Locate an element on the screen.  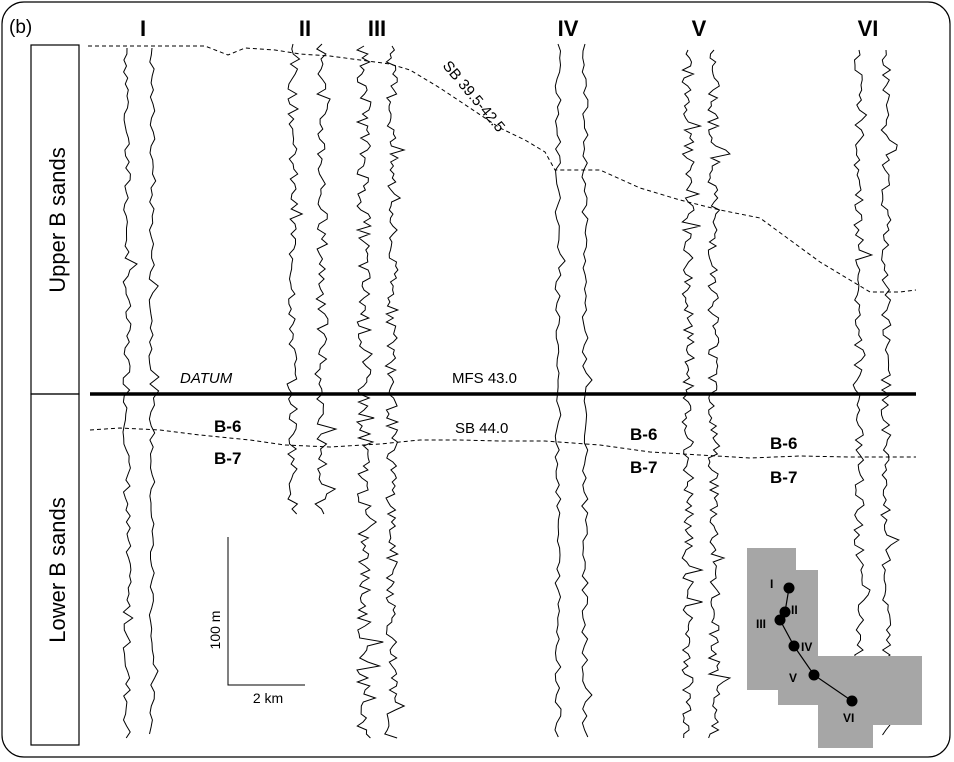
sand-unit-b7-right: B-7 is located at coordinates (783, 477).